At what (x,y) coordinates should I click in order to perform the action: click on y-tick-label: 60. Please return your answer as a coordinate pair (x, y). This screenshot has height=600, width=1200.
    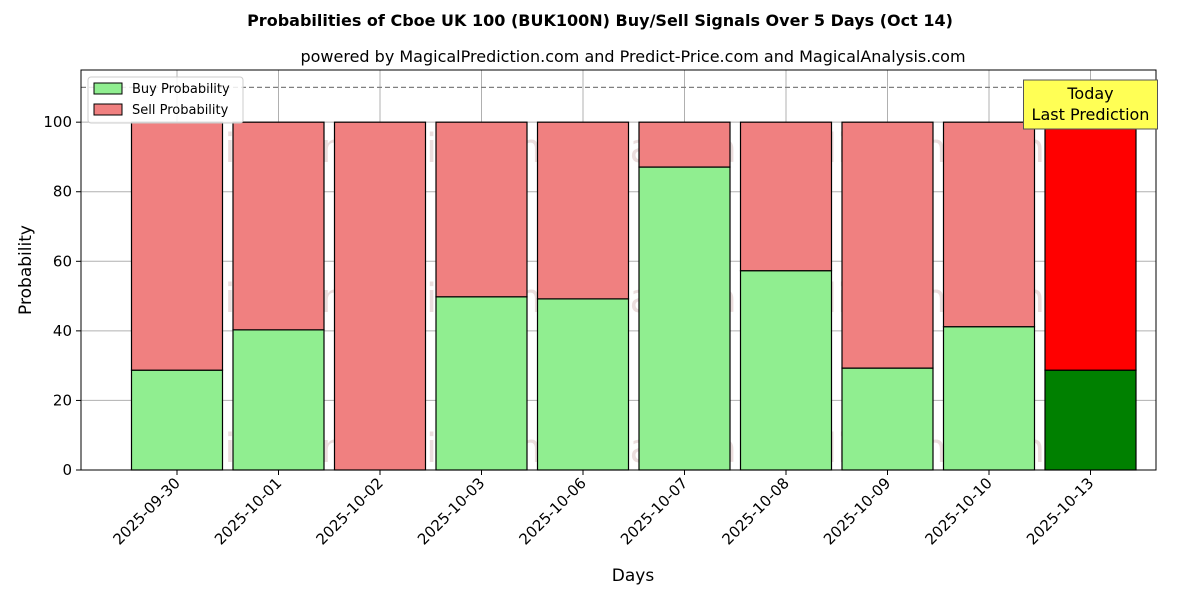
    Looking at the image, I should click on (62, 261).